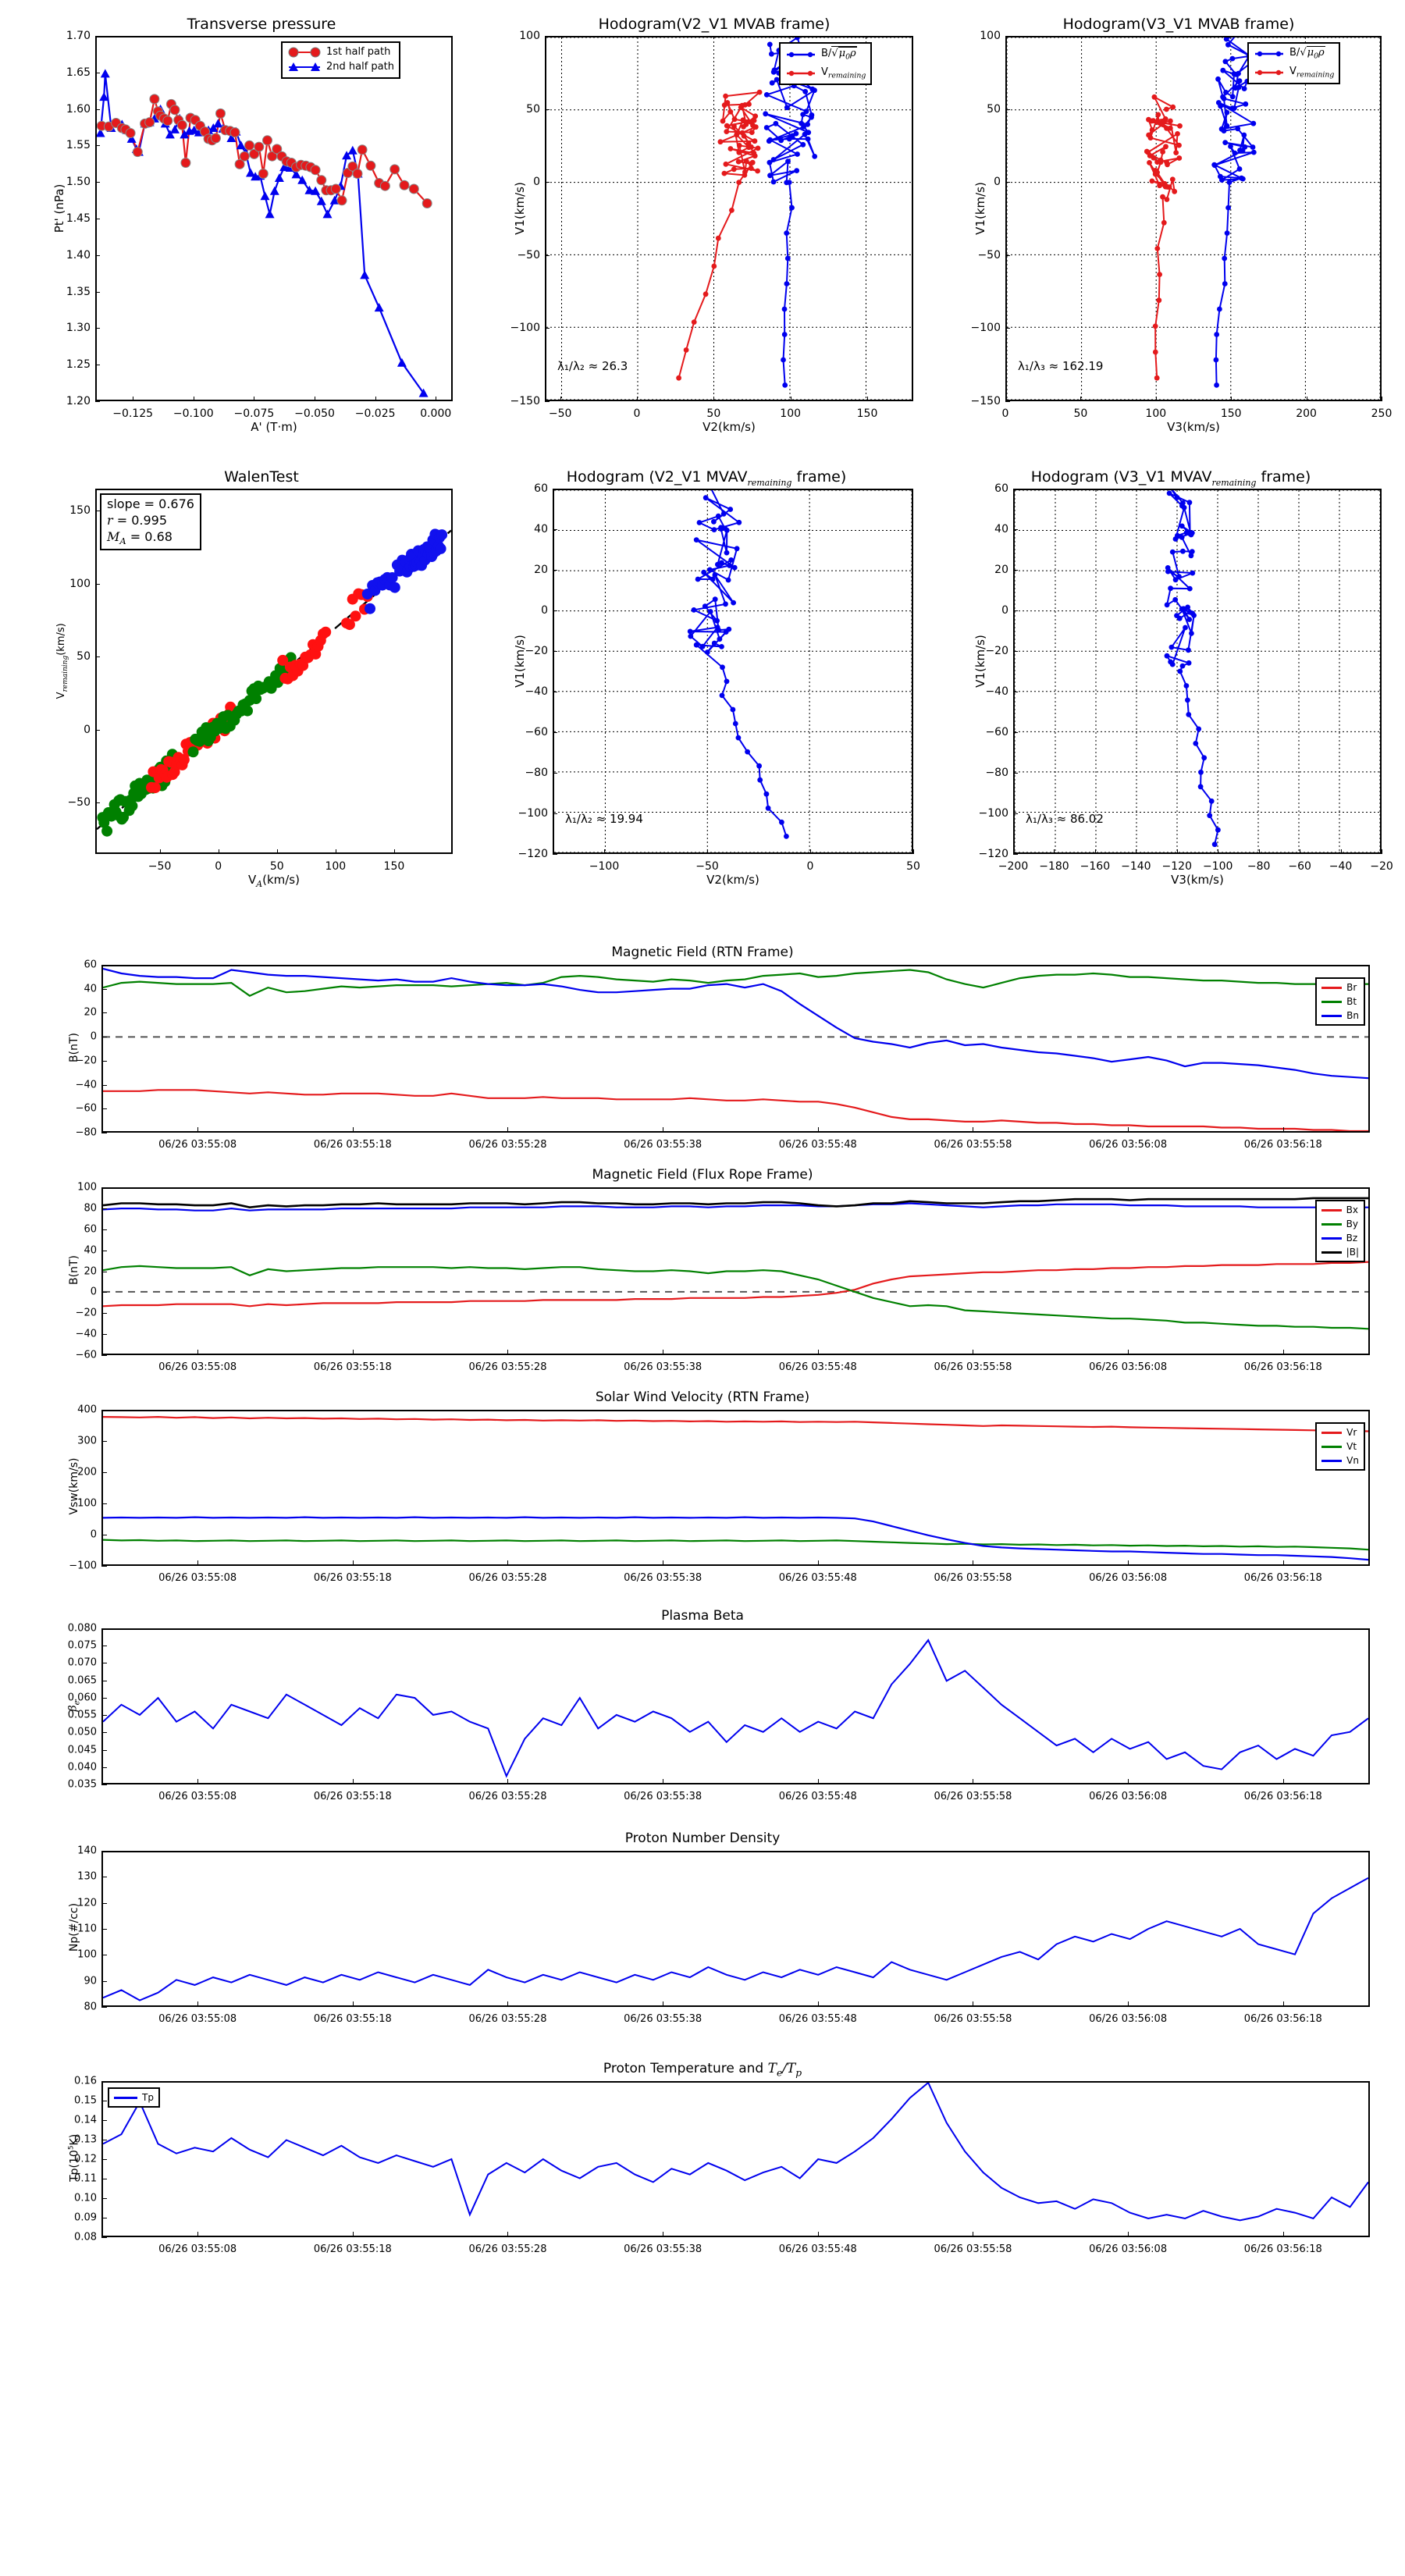 Image resolution: width=1405 pixels, height=2576 pixels. What do you see at coordinates (1193, 427) in the screenshot?
I see `x-axis-label: V3(km/s)` at bounding box center [1193, 427].